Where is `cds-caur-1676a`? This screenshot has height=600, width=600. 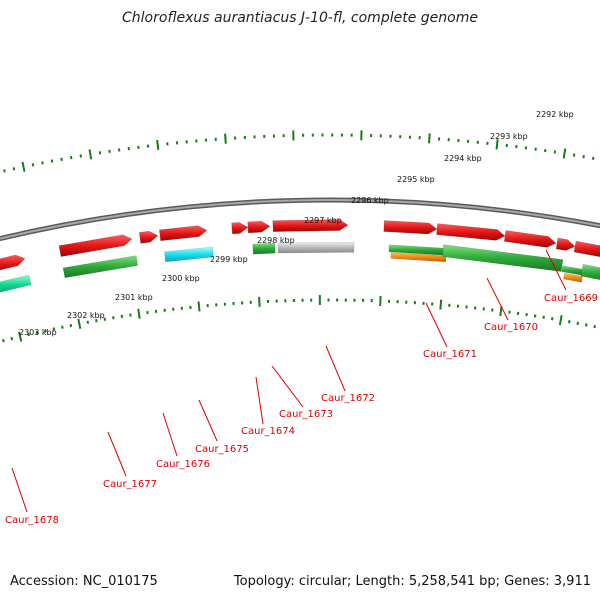
cds-caur-1676a is located at coordinates (148, 237).